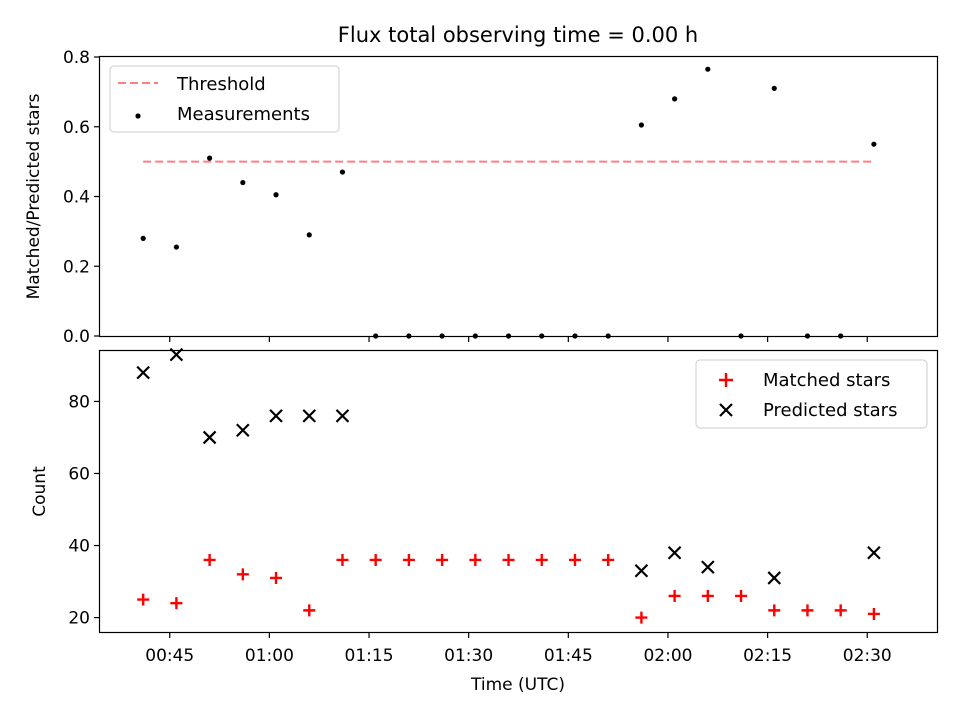 The width and height of the screenshot is (960, 720). I want to click on count-y-tick-label: 80, so click(79, 402).